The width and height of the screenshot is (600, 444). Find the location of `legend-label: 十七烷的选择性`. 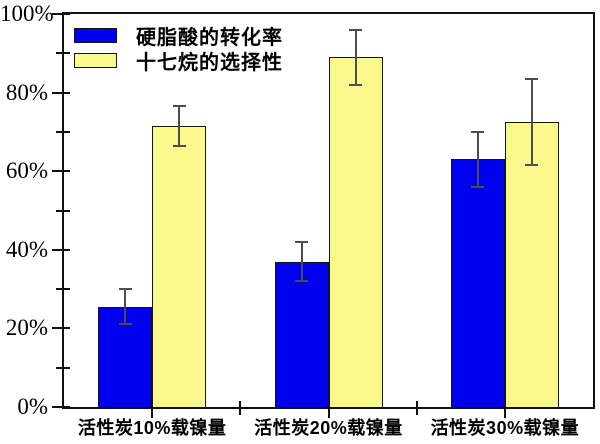

legend-label: 十七烷的选择性 is located at coordinates (209, 63).